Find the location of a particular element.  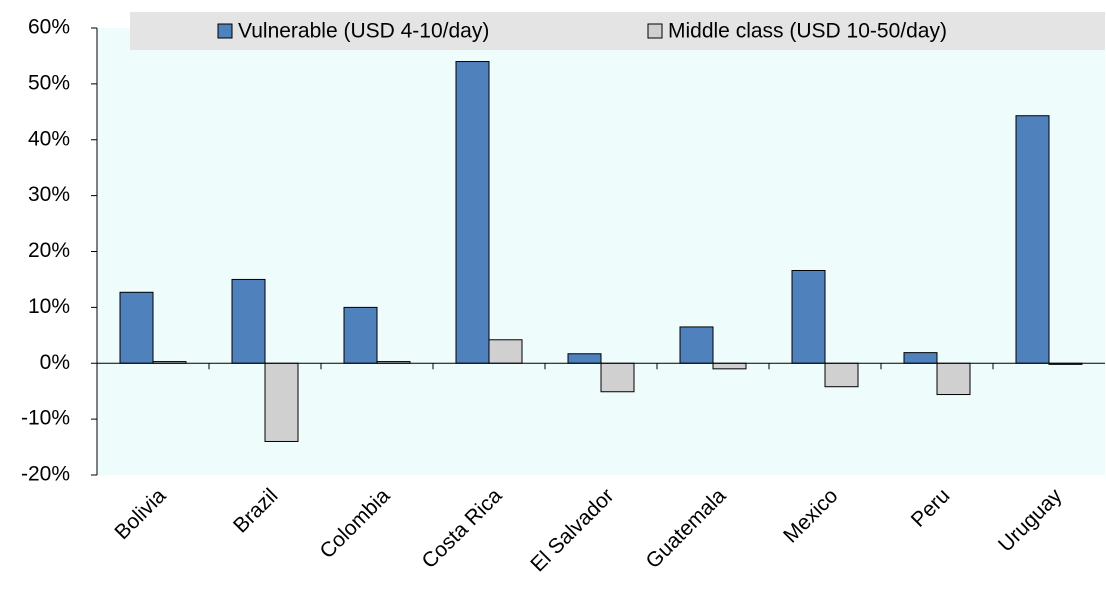

x-tick-label: Peru is located at coordinates (931, 508).